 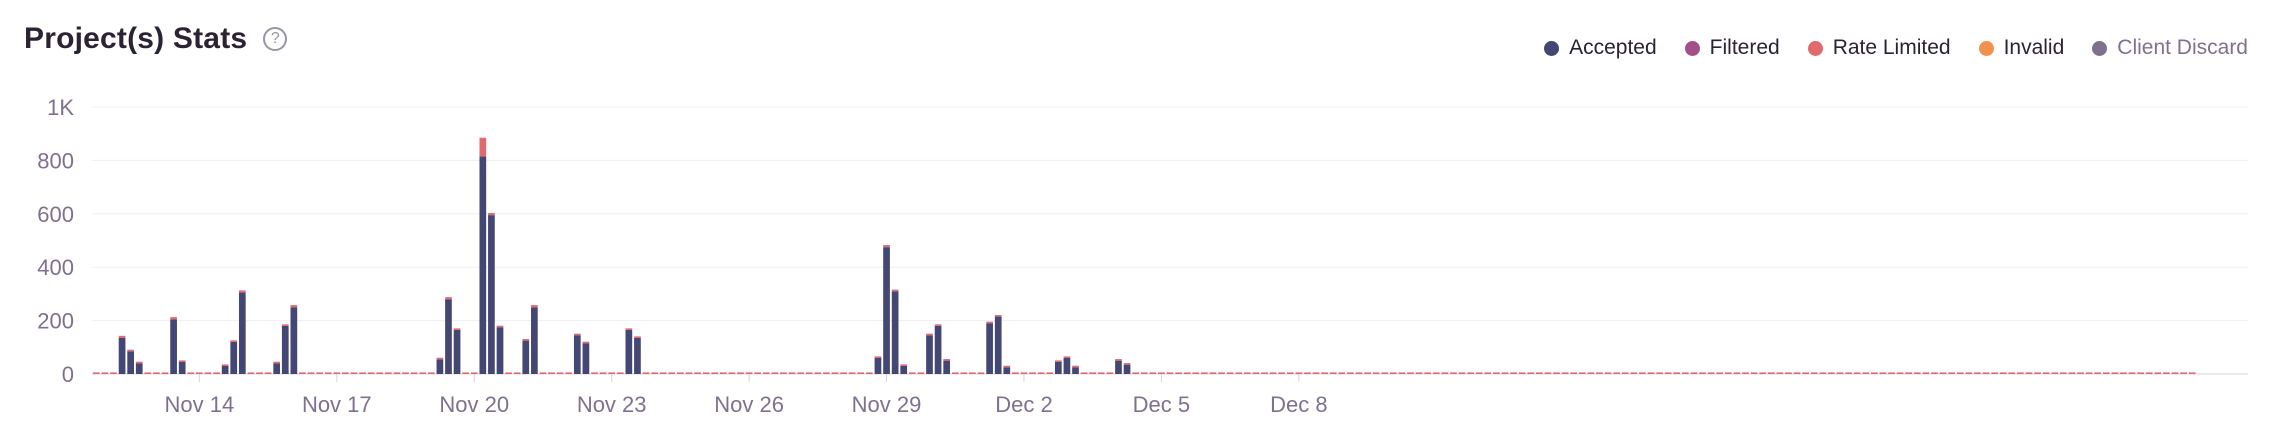 What do you see at coordinates (1744, 47) in the screenshot?
I see `legend-label: Filtered` at bounding box center [1744, 47].